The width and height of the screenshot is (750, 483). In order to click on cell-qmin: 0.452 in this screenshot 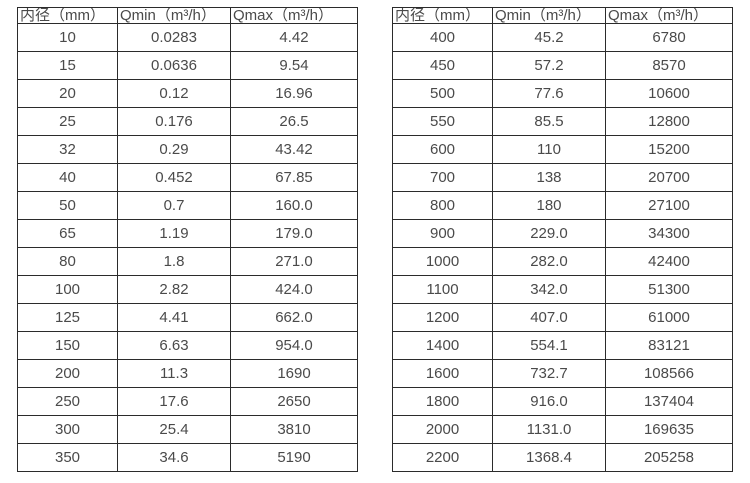, I will do `click(174, 177)`.